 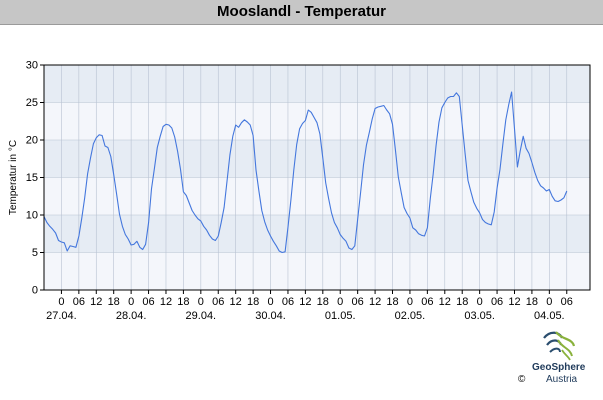 What do you see at coordinates (201, 316) in the screenshot?
I see `x-date-label: 29.04.` at bounding box center [201, 316].